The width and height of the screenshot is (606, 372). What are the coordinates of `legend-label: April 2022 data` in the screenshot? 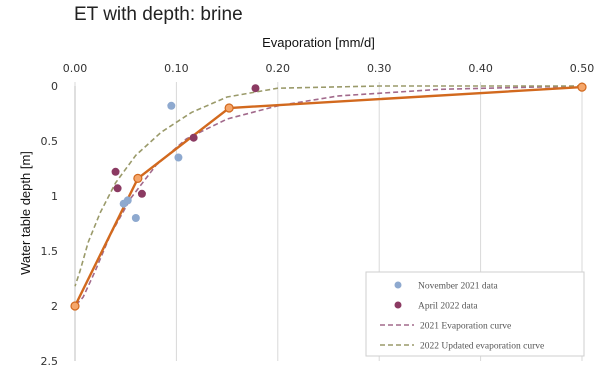 It's located at (448, 307).